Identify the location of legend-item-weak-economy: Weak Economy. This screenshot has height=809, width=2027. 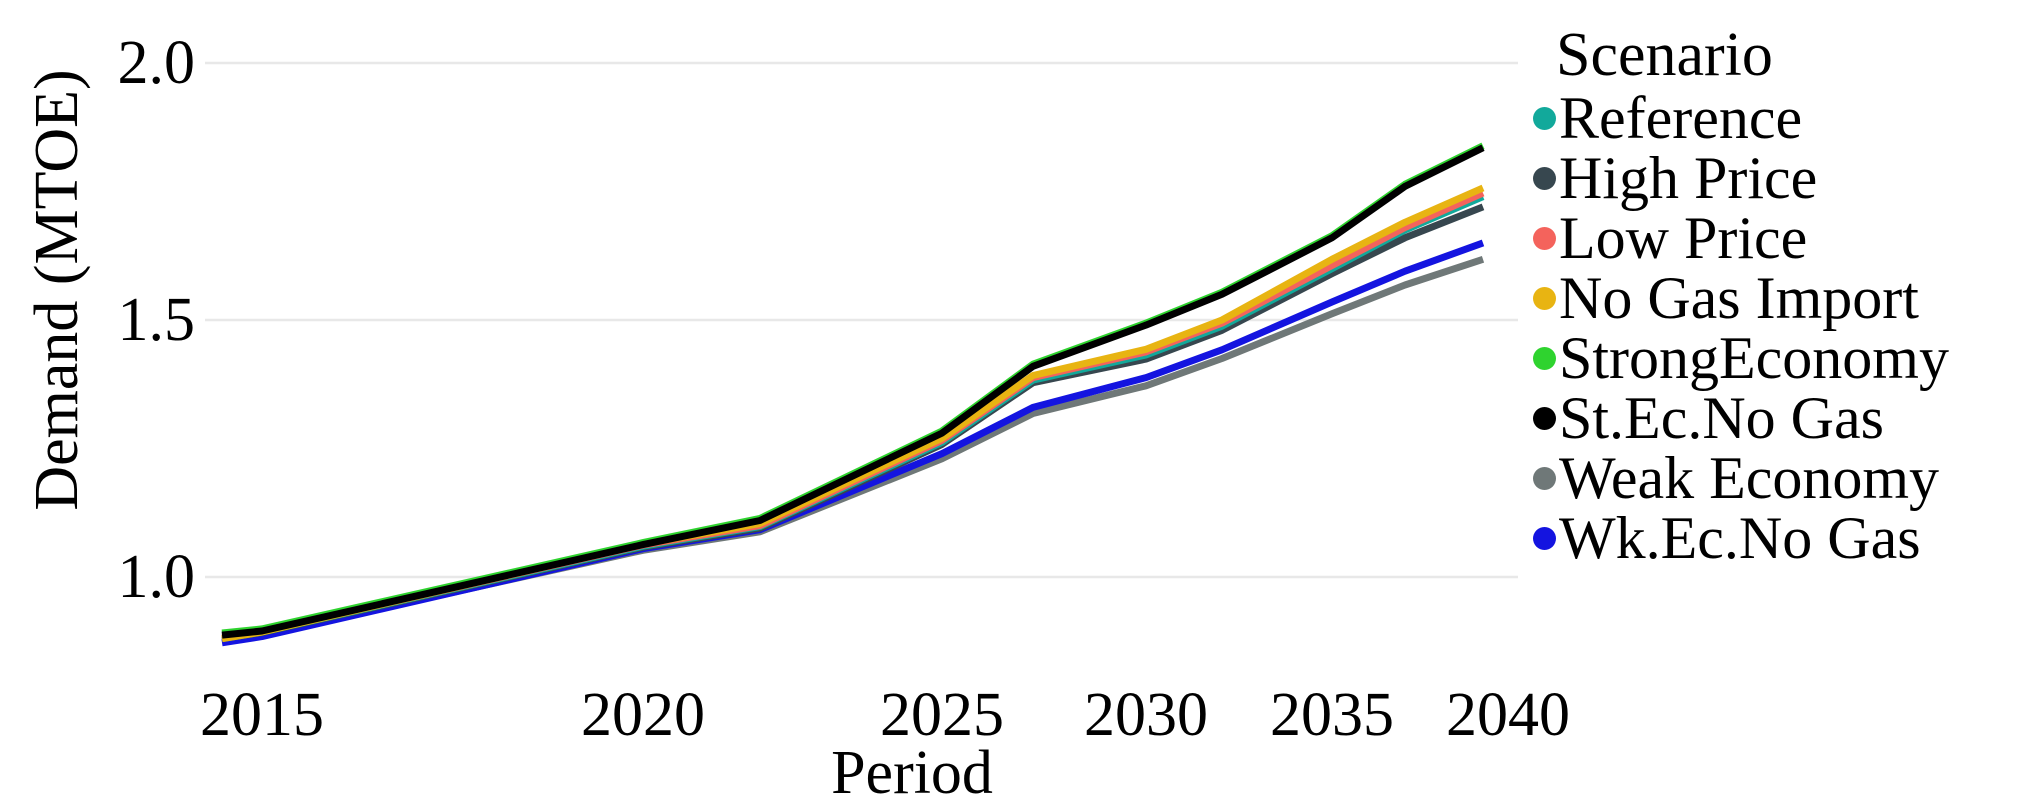
(1775, 478).